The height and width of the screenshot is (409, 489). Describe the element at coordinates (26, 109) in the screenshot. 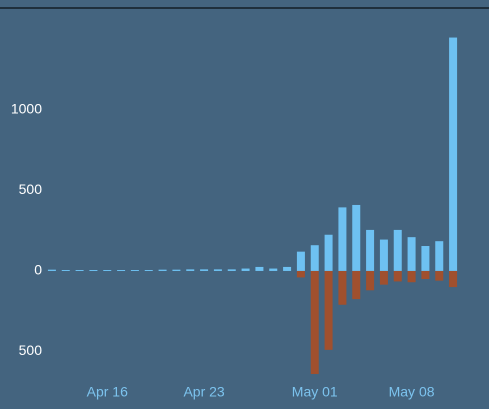

I see `y-tick-label: 1000` at that location.